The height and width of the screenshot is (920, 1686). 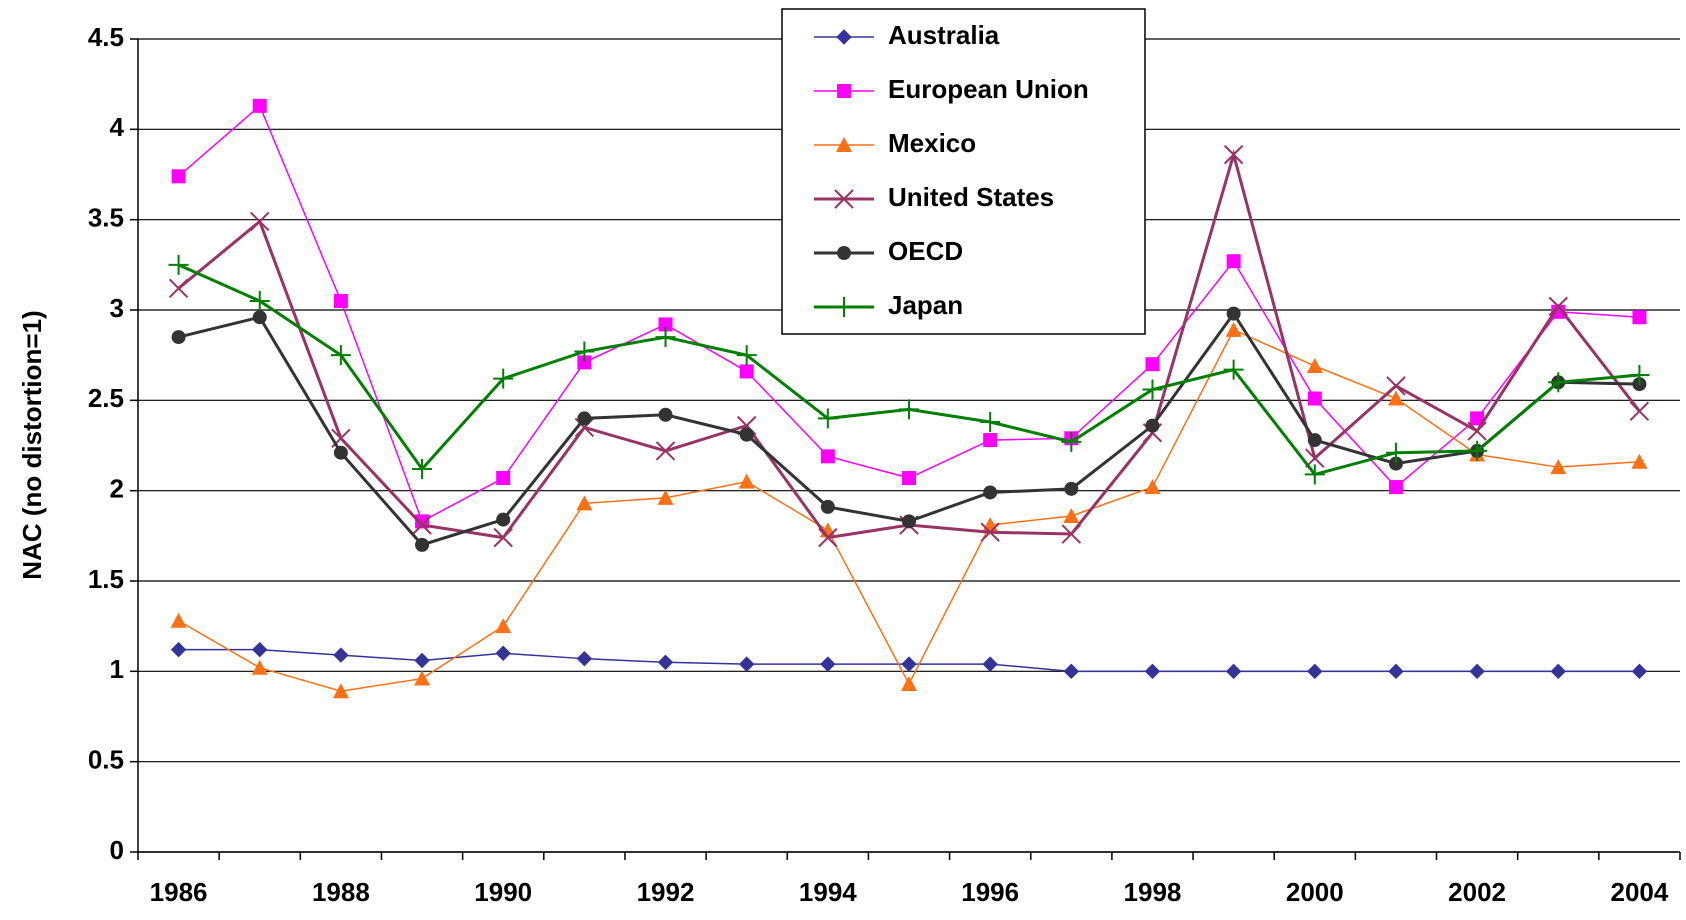 I want to click on legend-label: Japan, so click(x=925, y=305).